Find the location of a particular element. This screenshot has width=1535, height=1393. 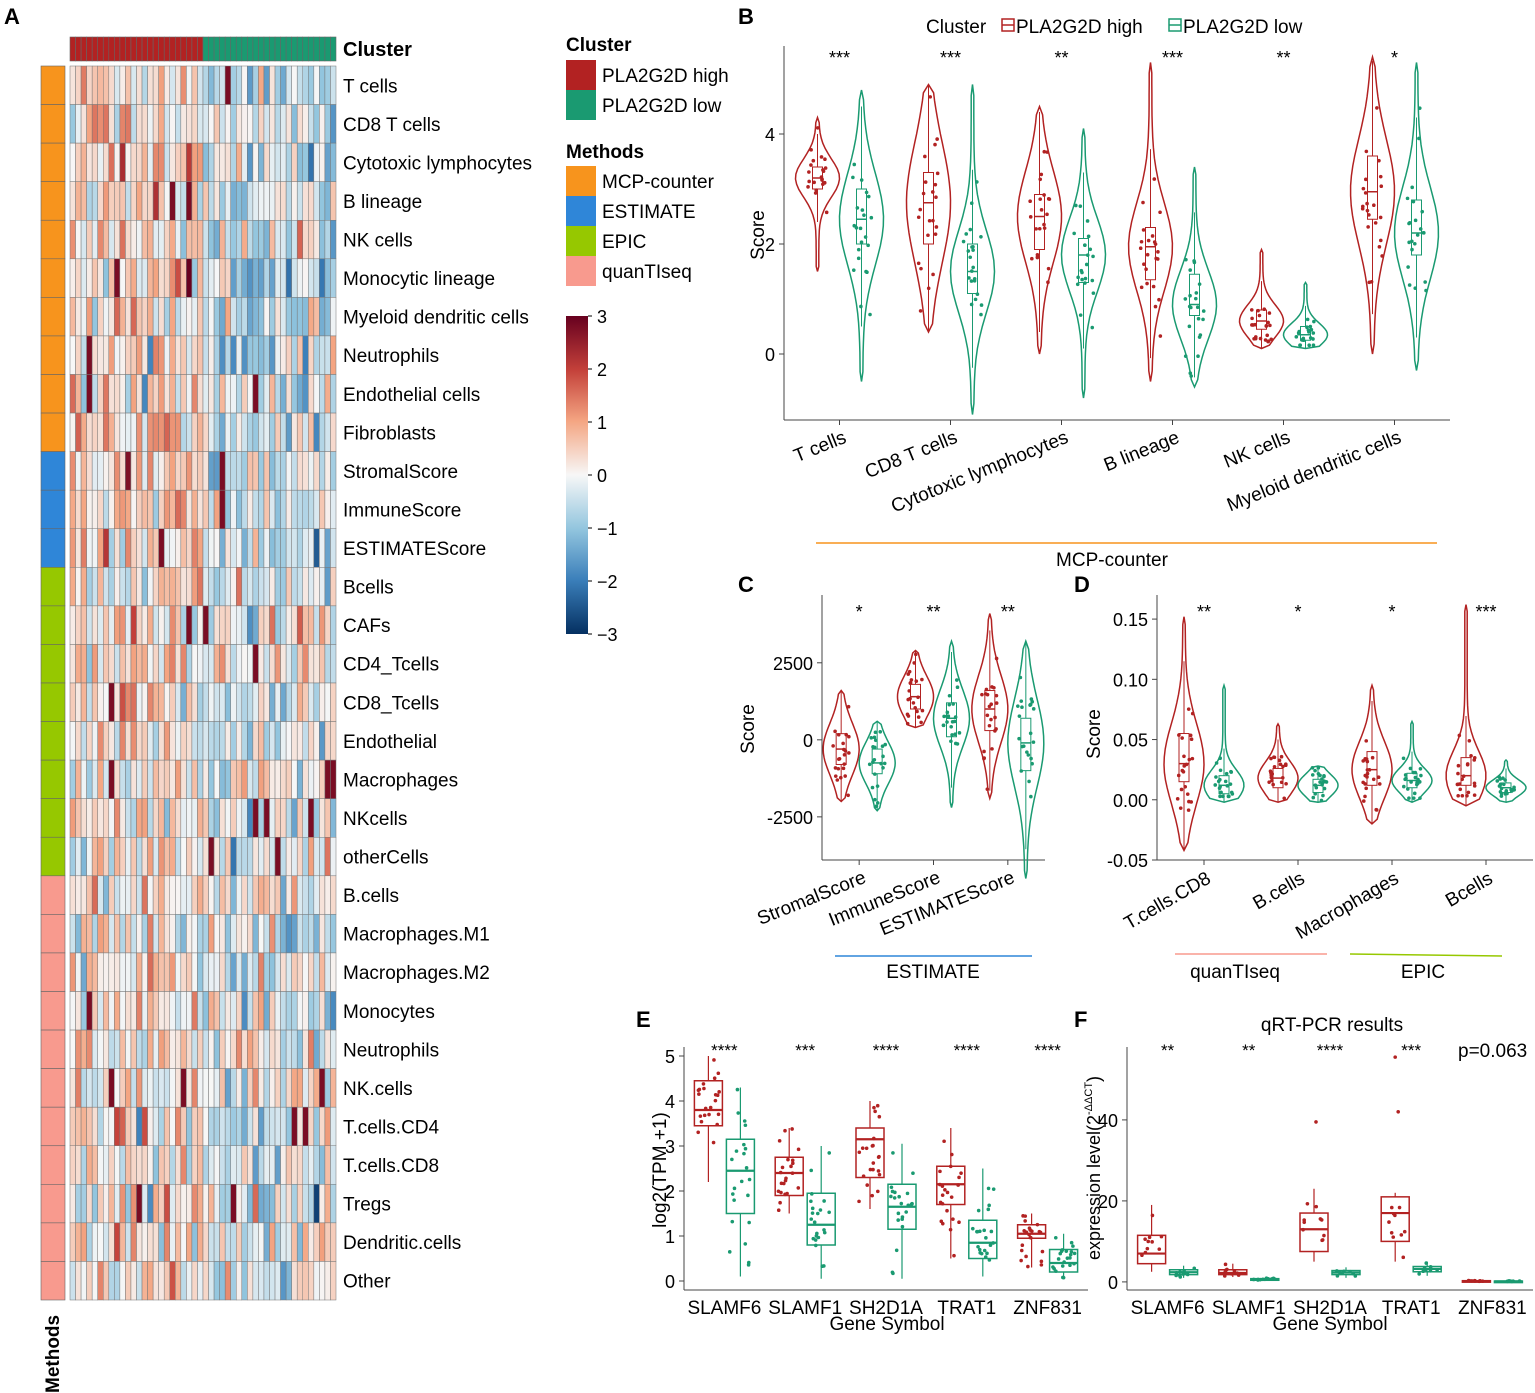

f-ylabel-end: ) is located at coordinates (1094, 1079).